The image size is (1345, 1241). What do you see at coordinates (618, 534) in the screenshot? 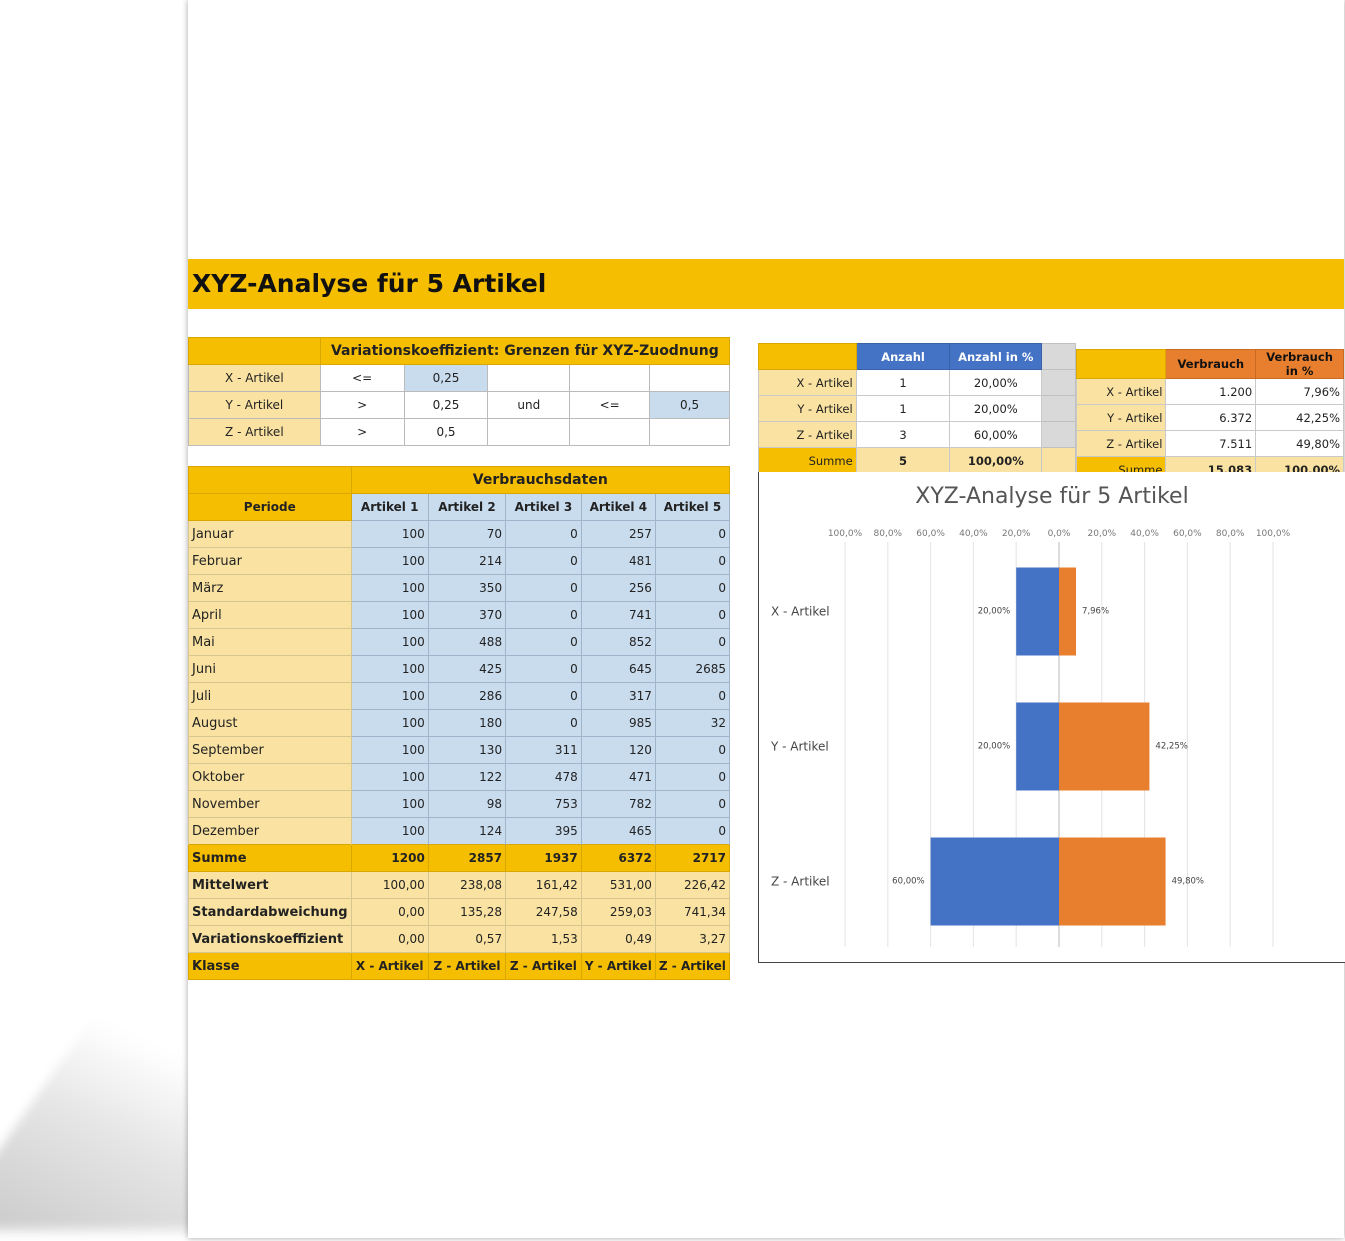
I see `data-cell: 257` at bounding box center [618, 534].